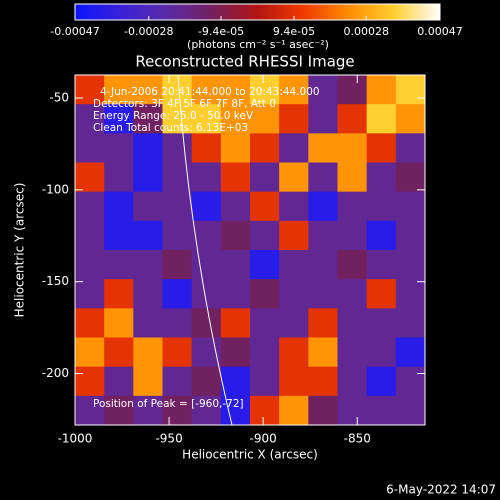 The width and height of the screenshot is (500, 500). What do you see at coordinates (55, 373) in the screenshot?
I see `y-tick-label: -200` at bounding box center [55, 373].